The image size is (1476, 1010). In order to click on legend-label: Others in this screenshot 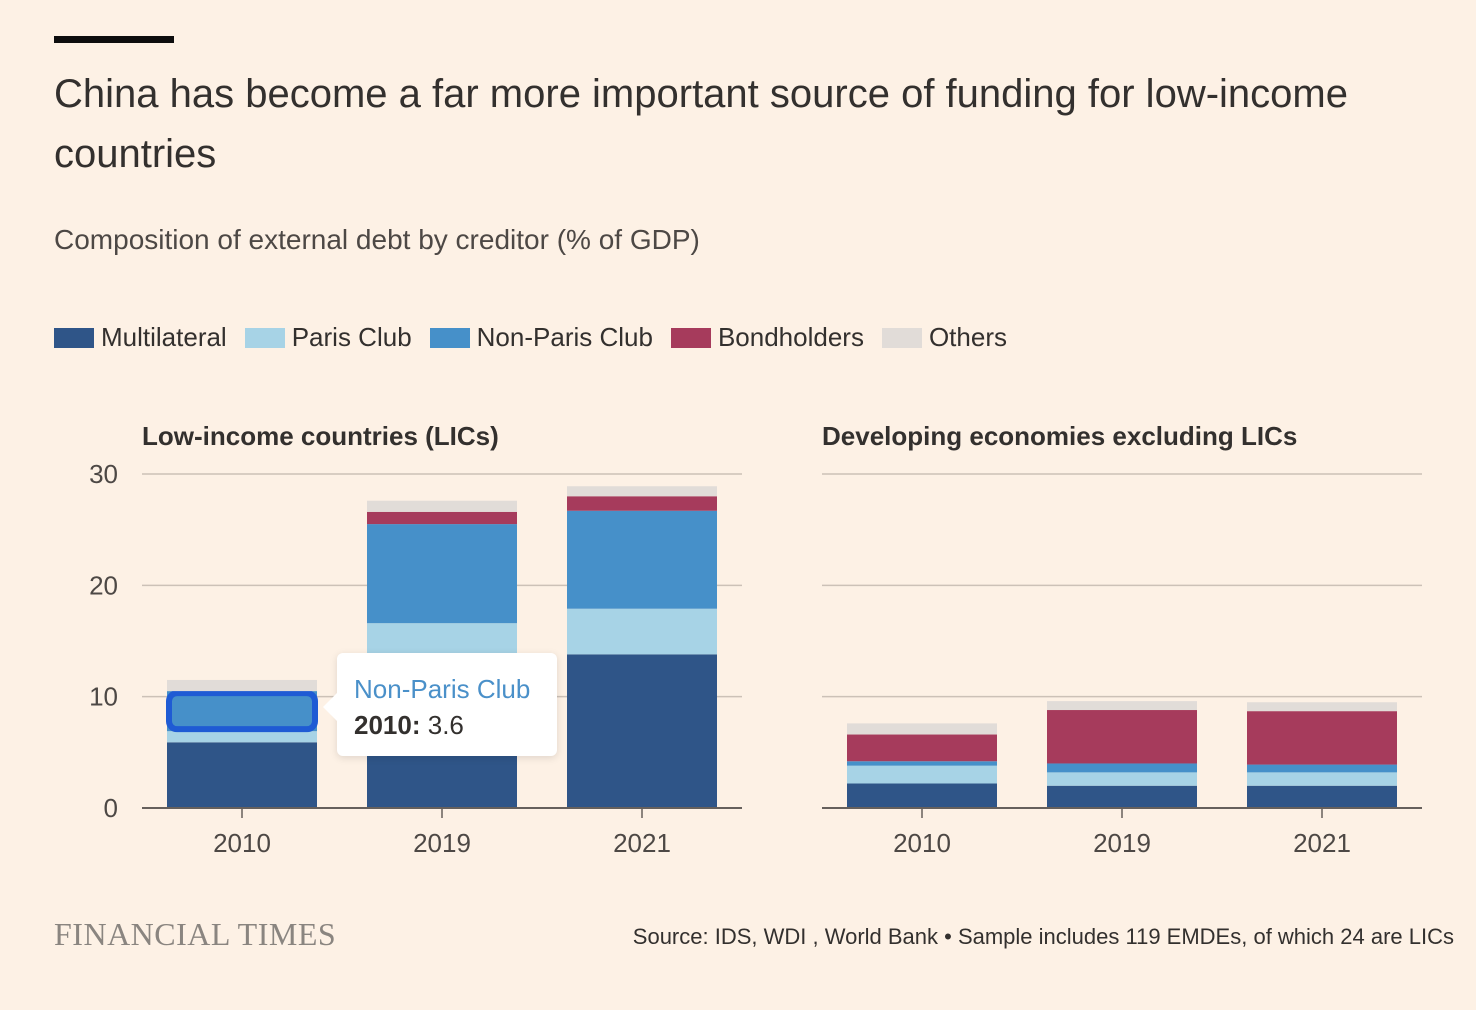, I will do `click(967, 337)`.